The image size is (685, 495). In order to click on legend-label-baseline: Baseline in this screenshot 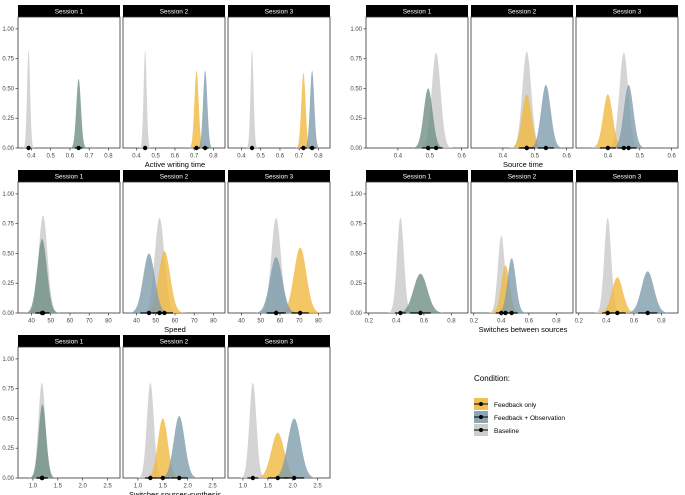, I will do `click(506, 431)`.